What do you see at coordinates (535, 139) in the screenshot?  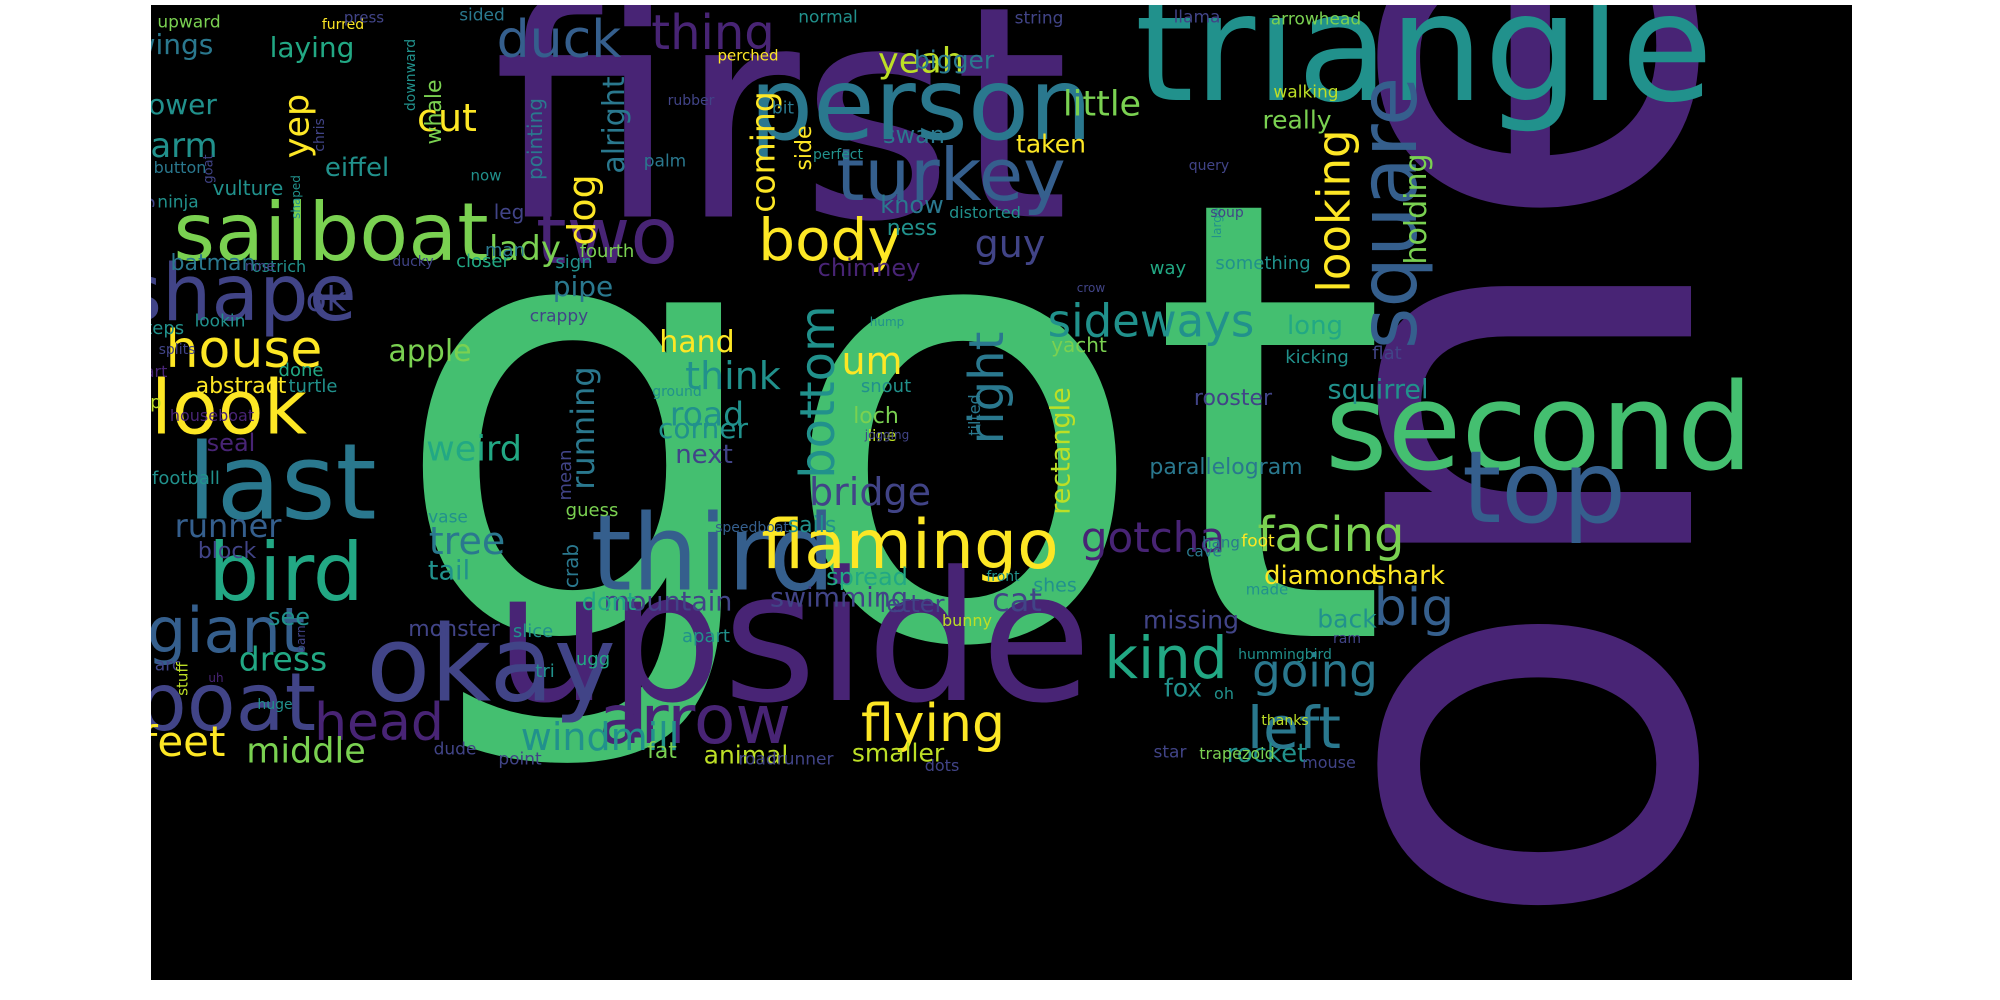 I see `word-106: pointing` at bounding box center [535, 139].